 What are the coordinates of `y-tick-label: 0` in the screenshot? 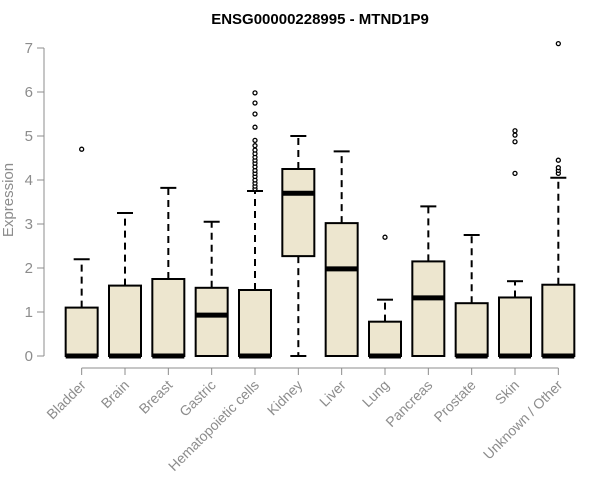 It's located at (29, 356).